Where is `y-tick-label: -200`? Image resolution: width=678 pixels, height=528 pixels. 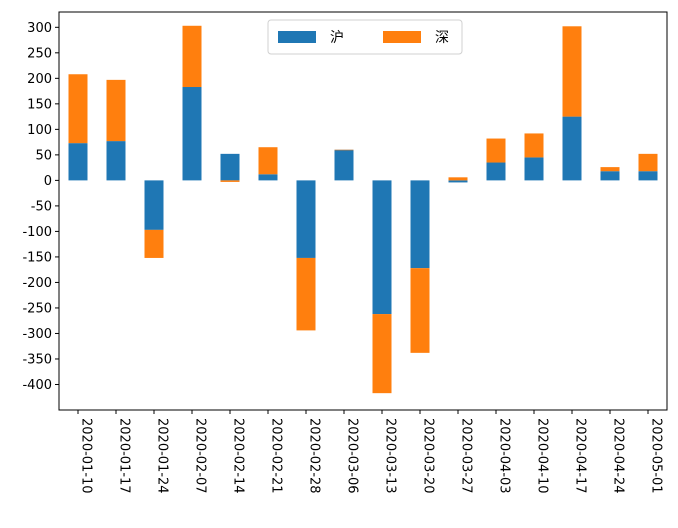
y-tick-label: -200 is located at coordinates (37, 283).